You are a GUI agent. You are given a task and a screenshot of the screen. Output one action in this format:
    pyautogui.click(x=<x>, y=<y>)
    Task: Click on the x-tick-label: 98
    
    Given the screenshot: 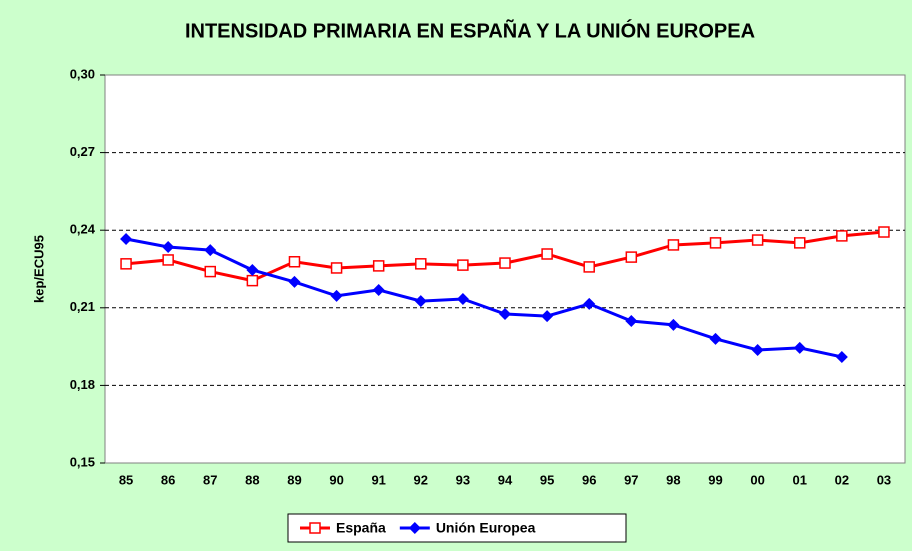 What is the action you would take?
    pyautogui.click(x=673, y=479)
    